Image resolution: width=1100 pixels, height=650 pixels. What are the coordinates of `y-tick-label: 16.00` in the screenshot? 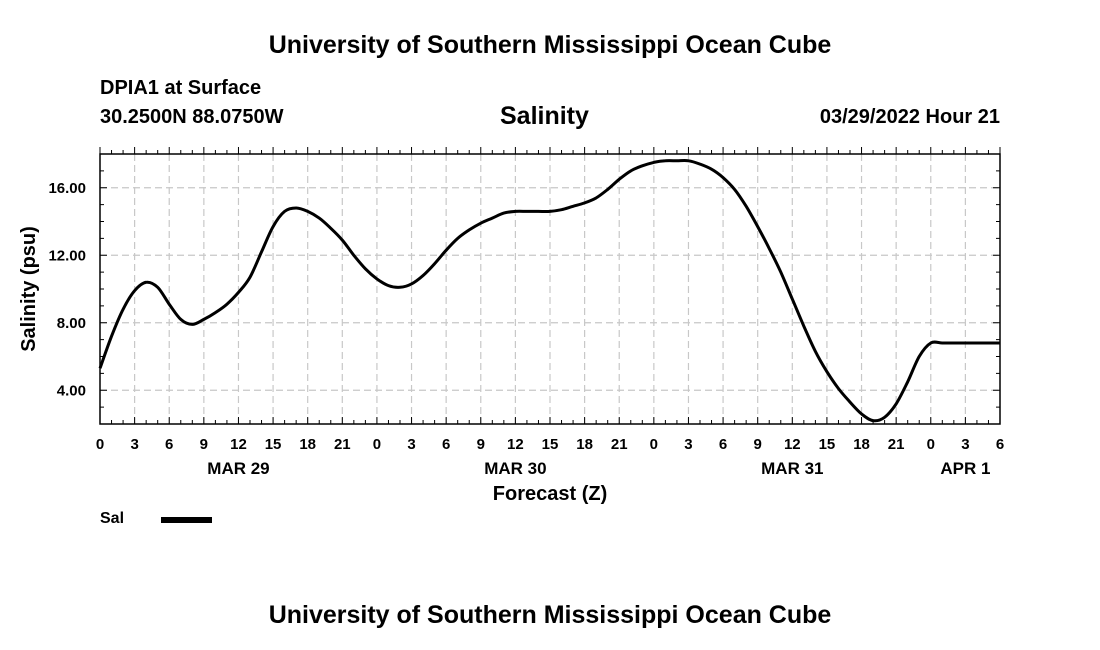 It's located at (67, 188).